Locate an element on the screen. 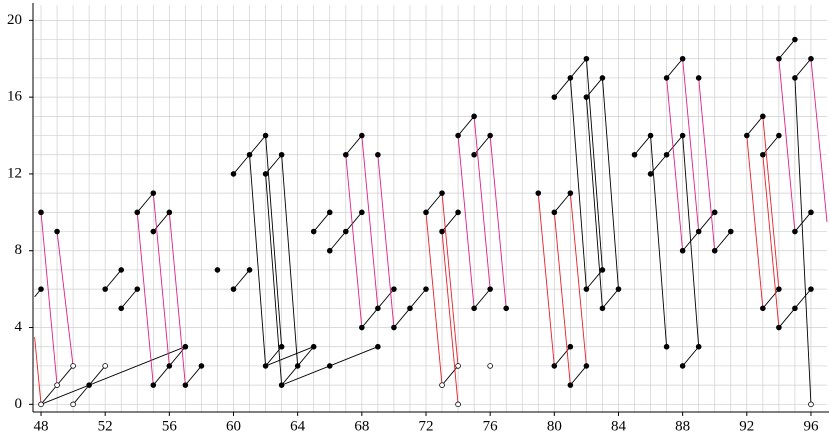 The image size is (830, 444). y-tick-label: 12 is located at coordinates (14, 173).